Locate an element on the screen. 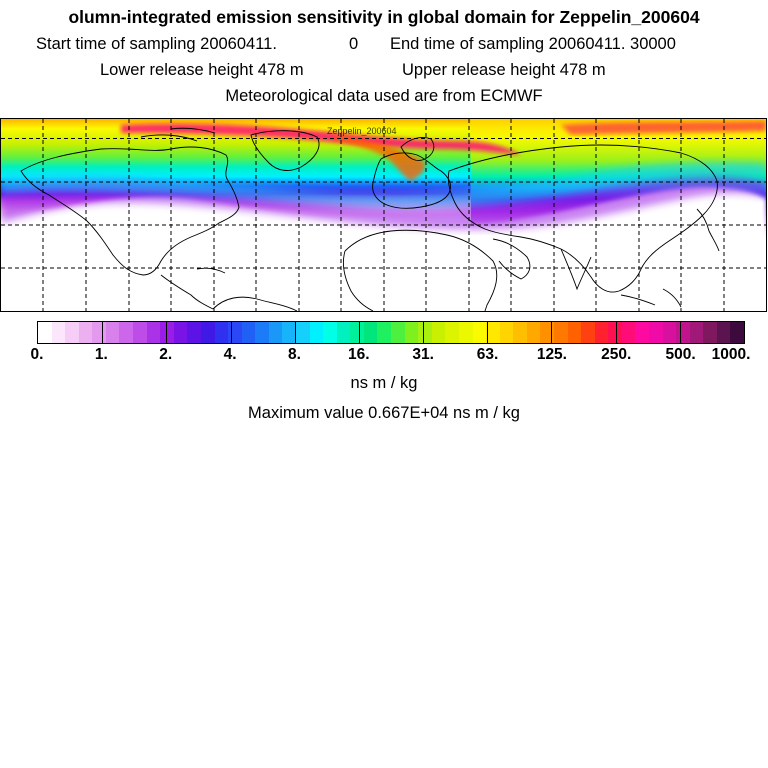 Image resolution: width=768 pixels, height=768 pixels. end-time-label: End time of sampling 20060411. 30000 is located at coordinates (533, 44).